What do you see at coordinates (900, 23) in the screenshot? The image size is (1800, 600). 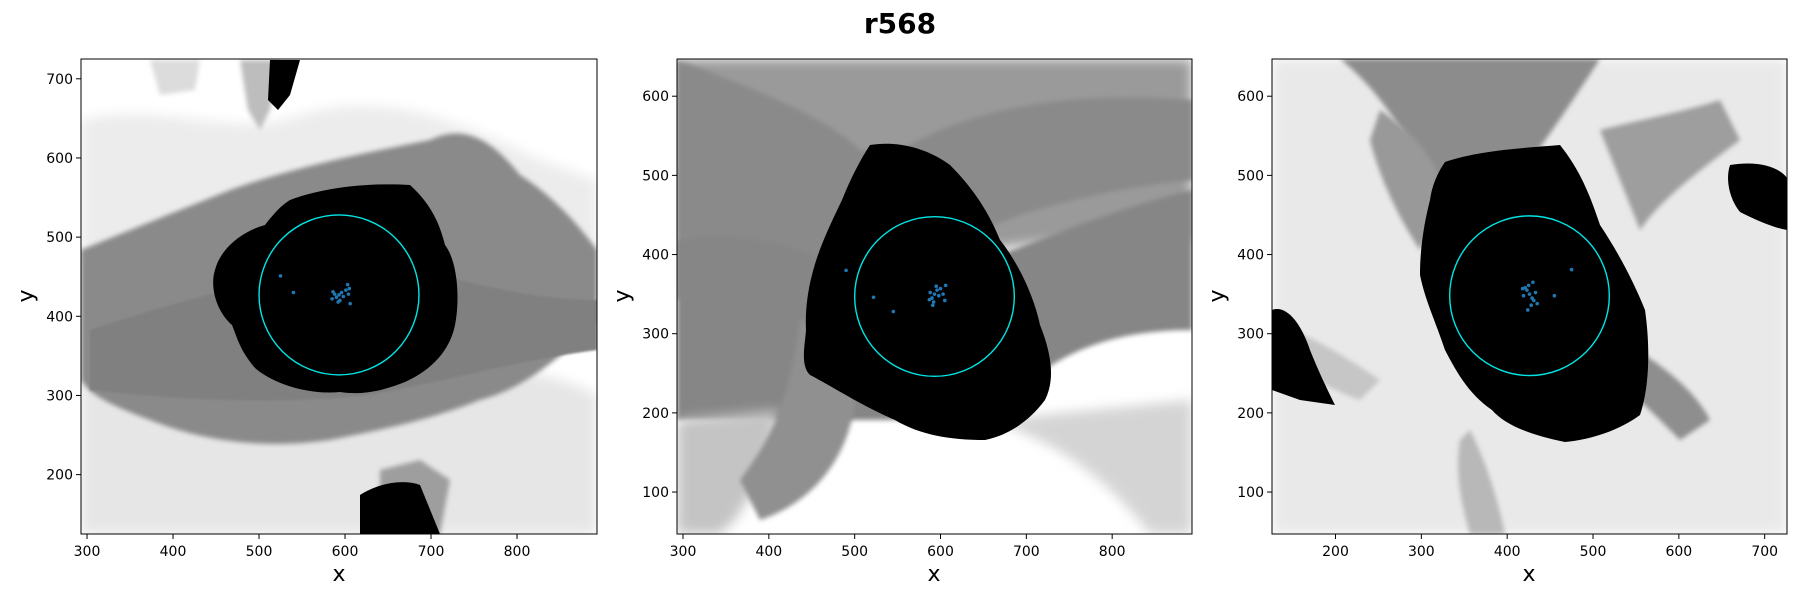 I see `figure-title: r568` at bounding box center [900, 23].